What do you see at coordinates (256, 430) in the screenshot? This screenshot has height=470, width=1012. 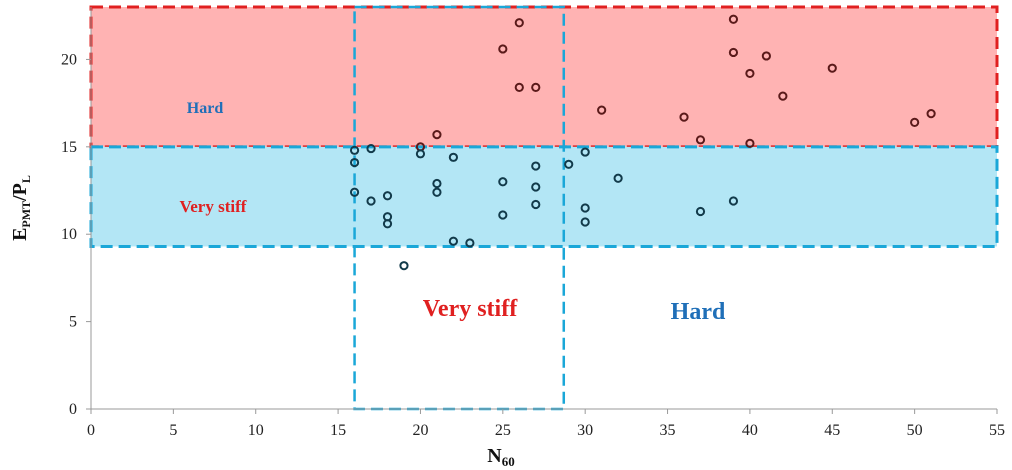 I see `x-tick-label-2: 10` at bounding box center [256, 430].